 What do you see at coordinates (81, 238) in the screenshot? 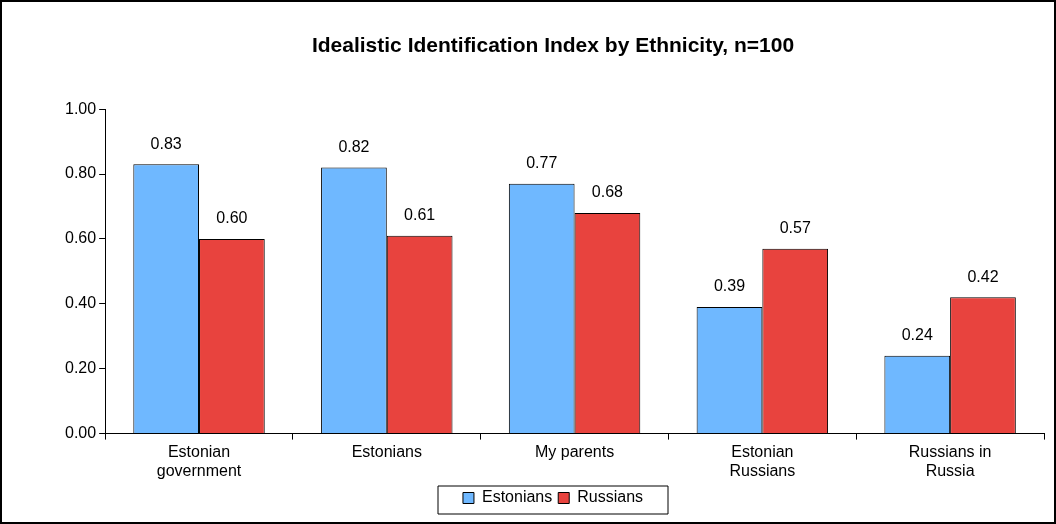
I see `y-tick-label: 0.60` at bounding box center [81, 238].